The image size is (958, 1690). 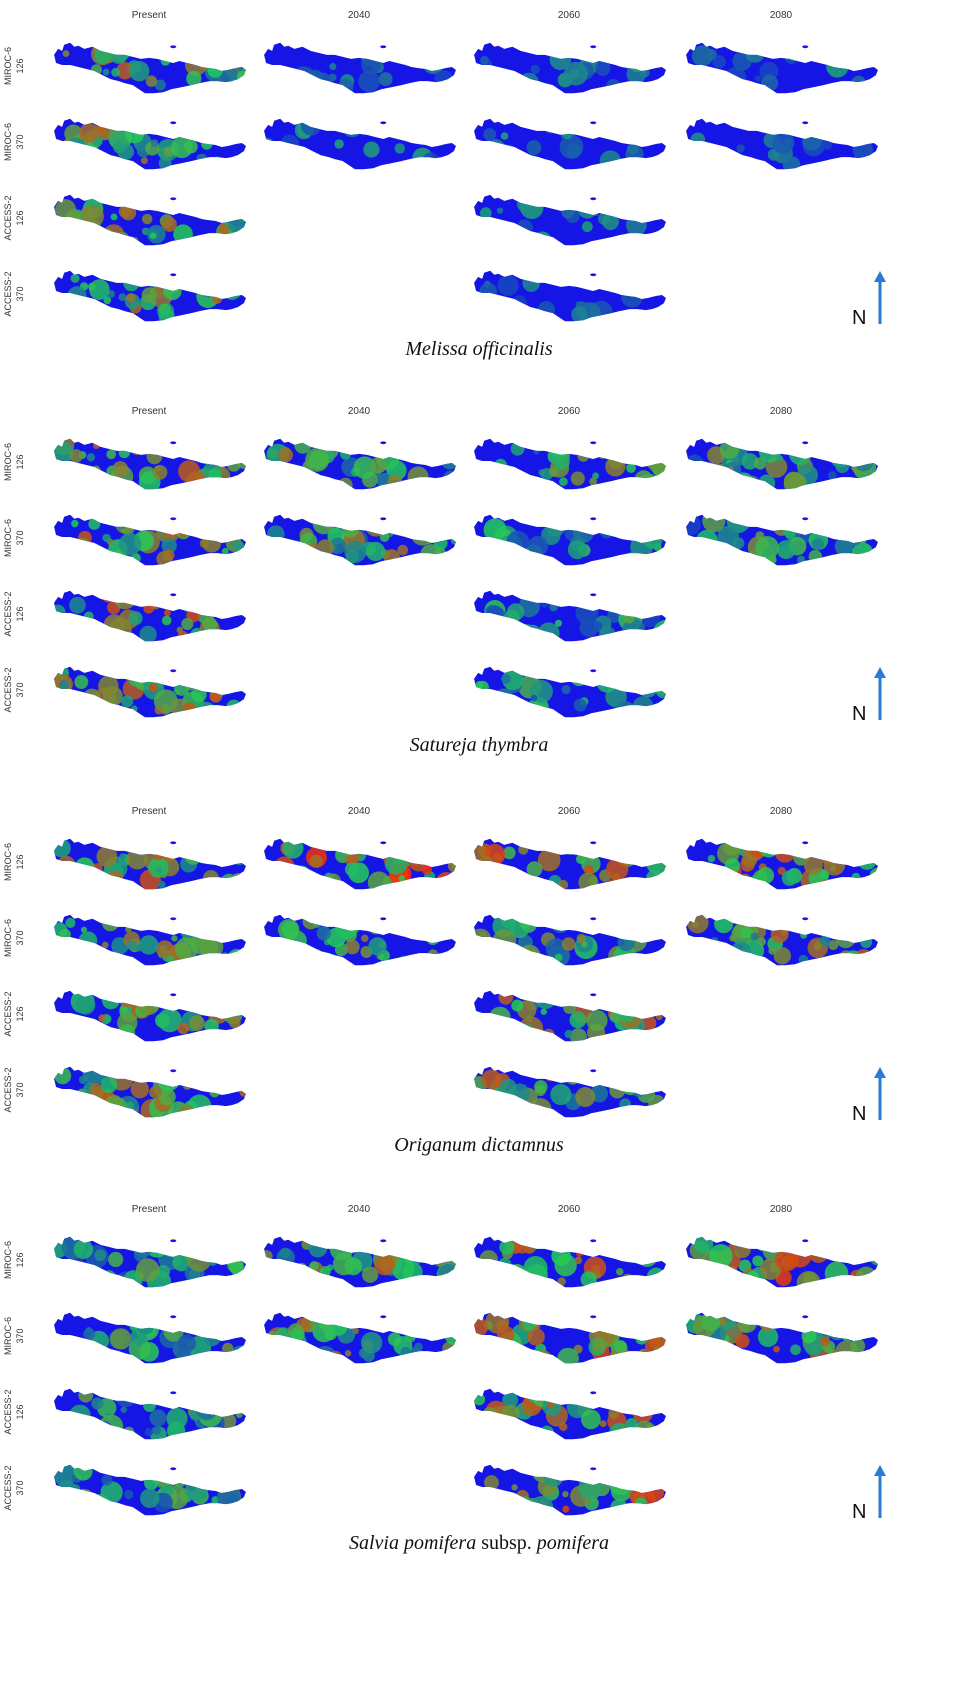 What do you see at coordinates (880, 1491) in the screenshot?
I see `north-arrow-icon` at bounding box center [880, 1491].